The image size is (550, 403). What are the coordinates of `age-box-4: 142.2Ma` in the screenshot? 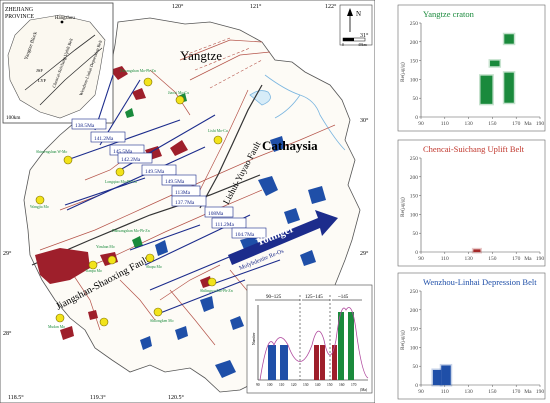 It's located at (135, 158).